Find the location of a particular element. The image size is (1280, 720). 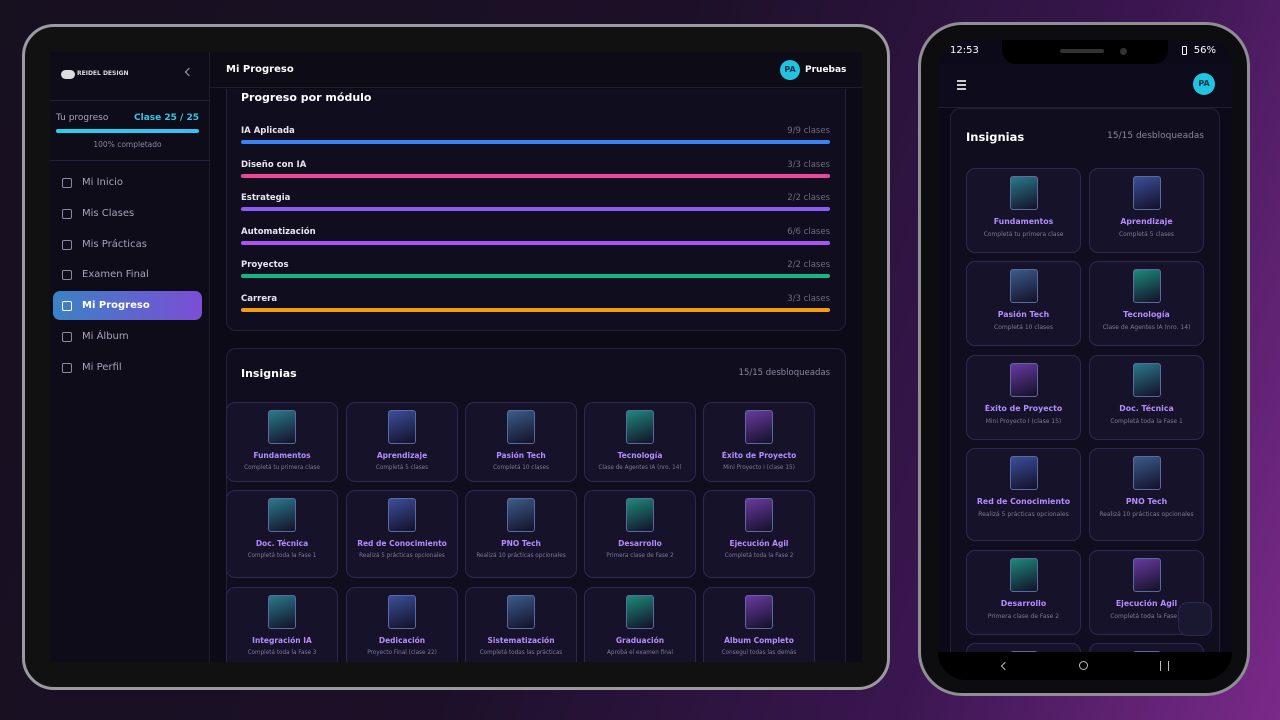

badges-title: Insignias is located at coordinates (995, 137).